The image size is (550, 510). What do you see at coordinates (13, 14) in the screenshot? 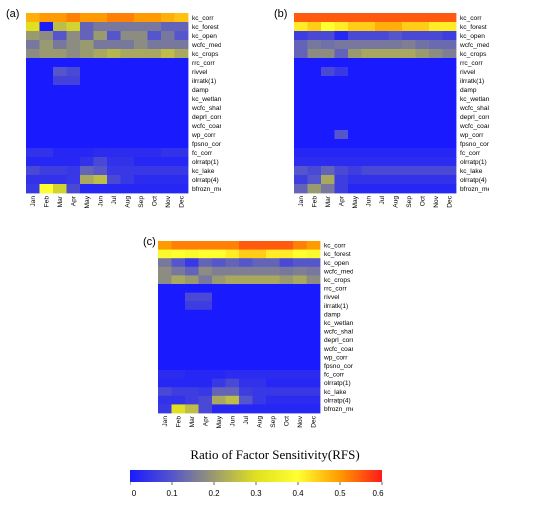
I see `panel-label-a: (a)` at bounding box center [13, 14].